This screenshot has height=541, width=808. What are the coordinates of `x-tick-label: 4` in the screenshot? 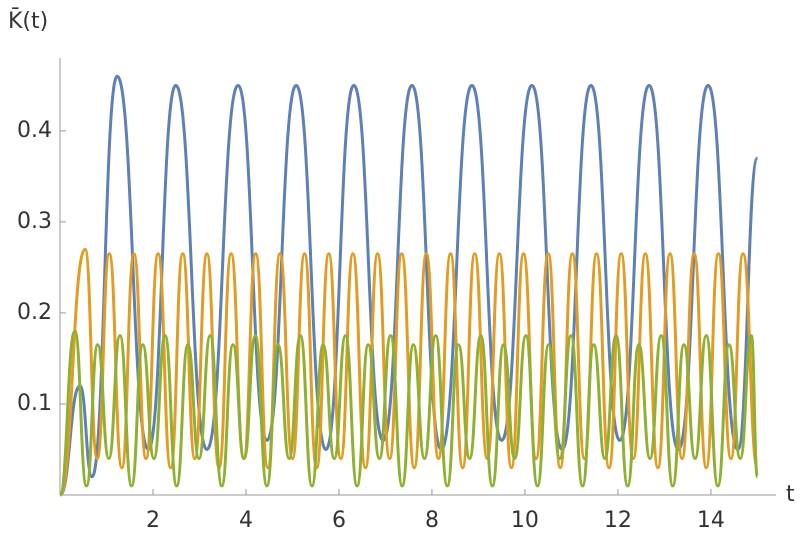 It's located at (246, 520).